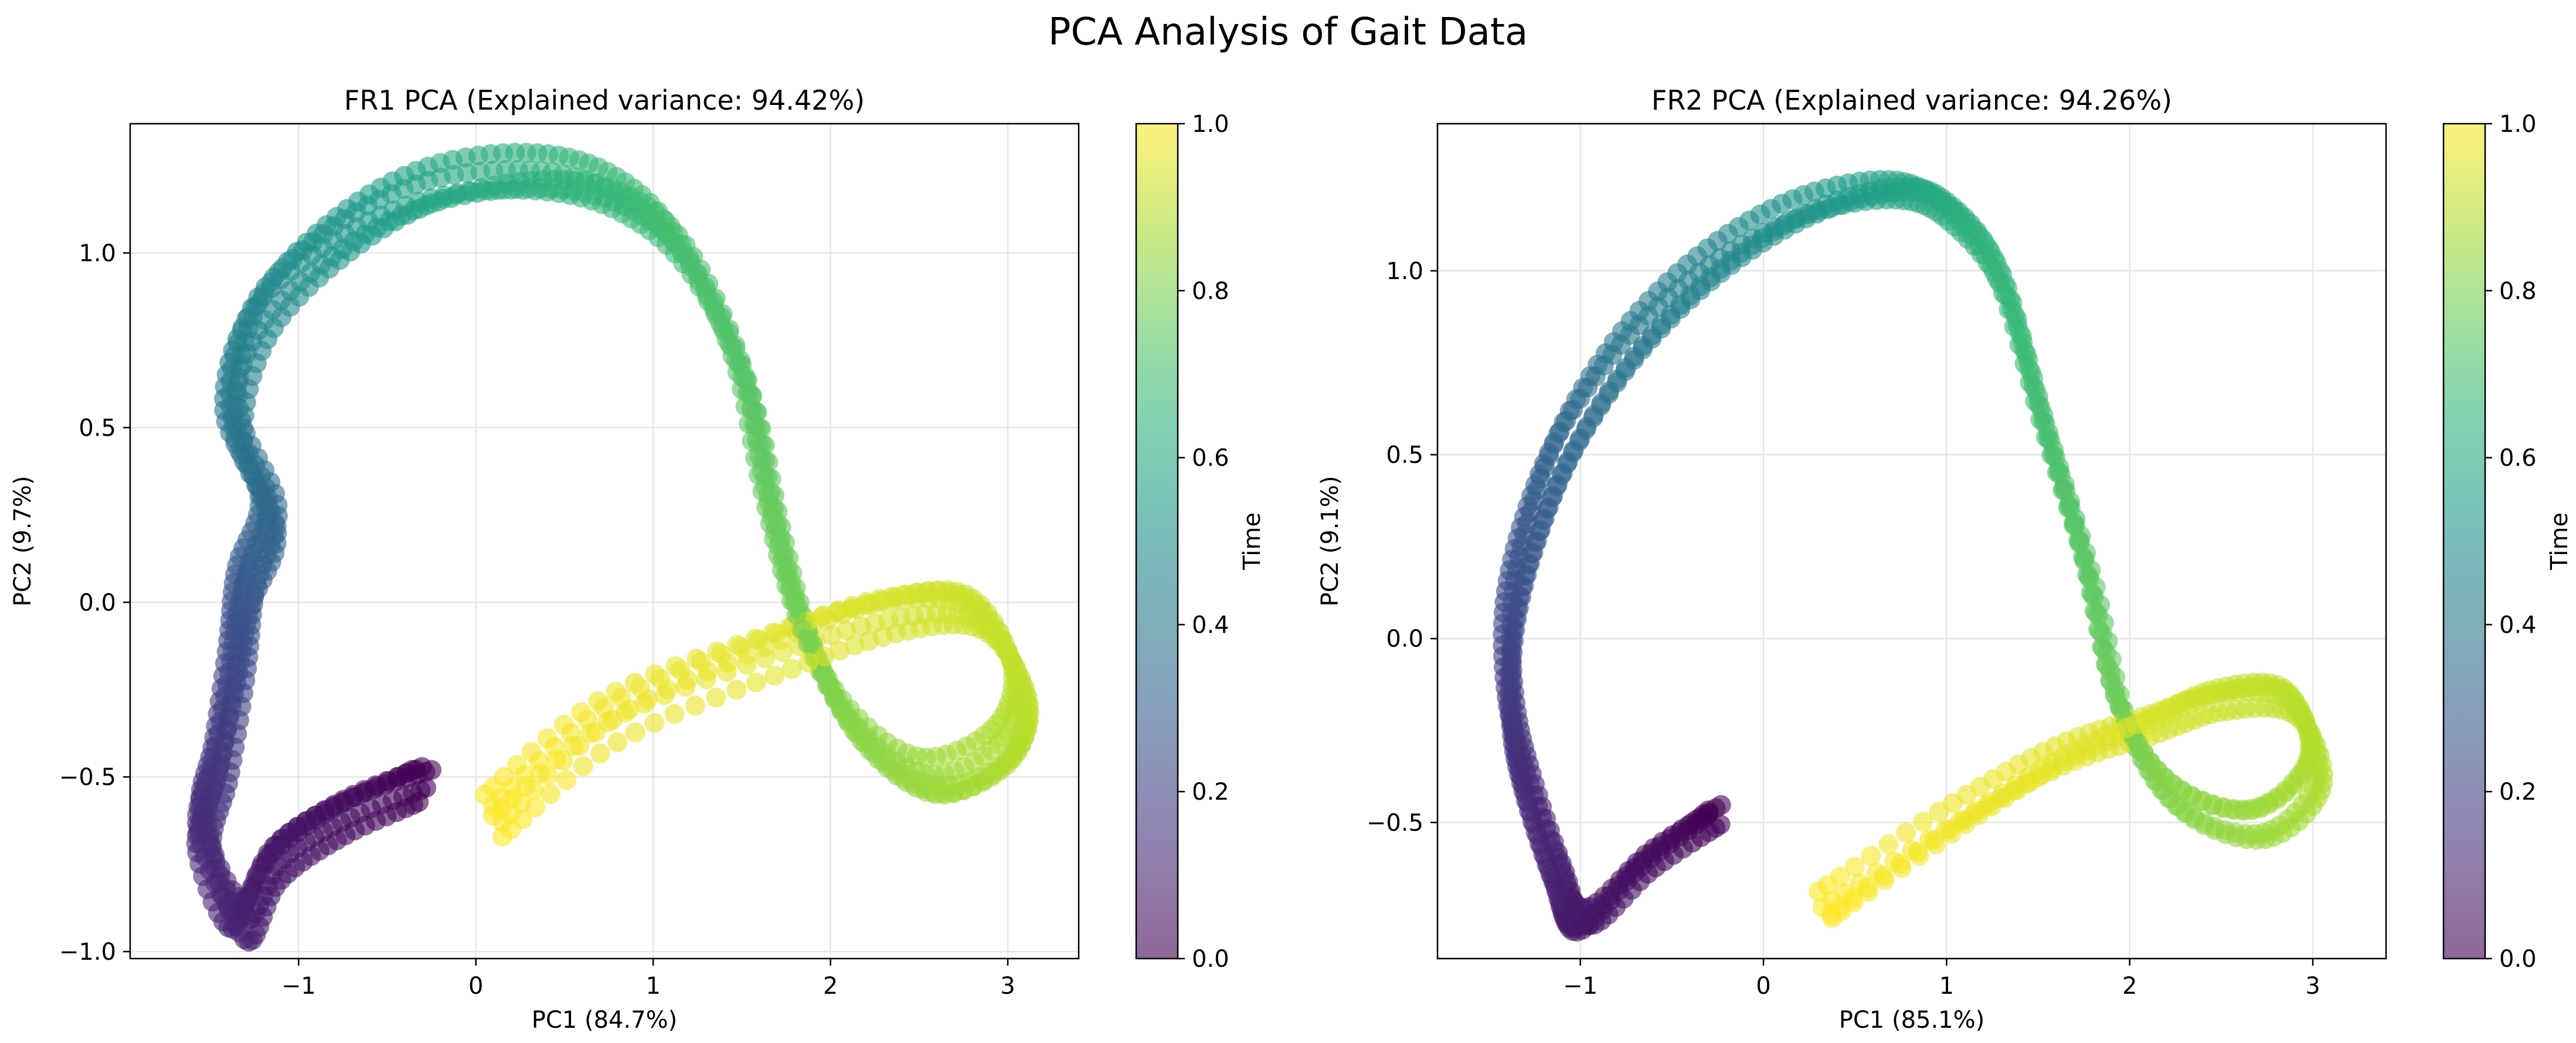 This screenshot has height=1043, width=2576. Describe the element at coordinates (2518, 291) in the screenshot. I see `colorbar-tick-label: 0.8` at that location.